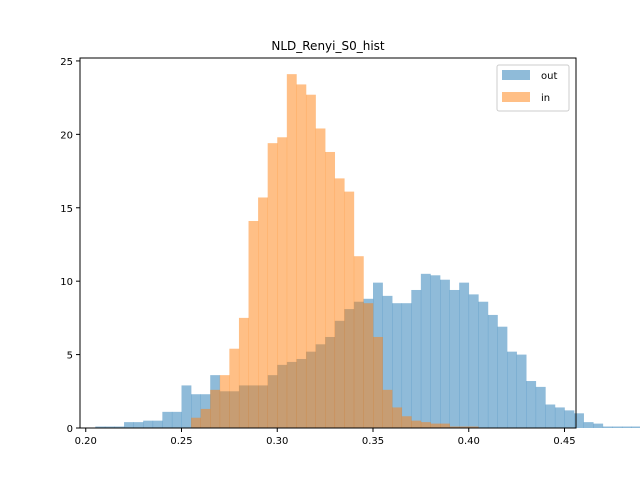  I want to click on legend-swatch-in, so click(516, 97).